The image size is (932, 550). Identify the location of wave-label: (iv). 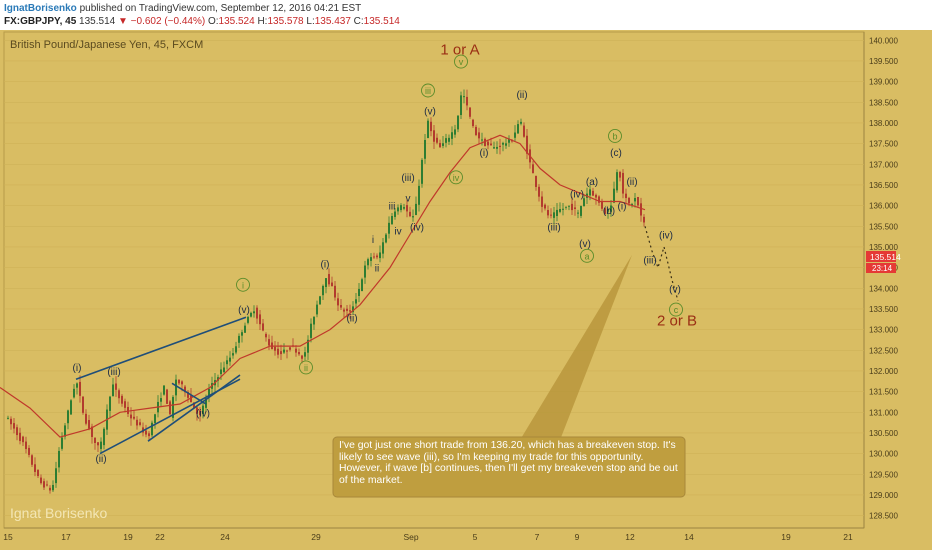
(666, 236).